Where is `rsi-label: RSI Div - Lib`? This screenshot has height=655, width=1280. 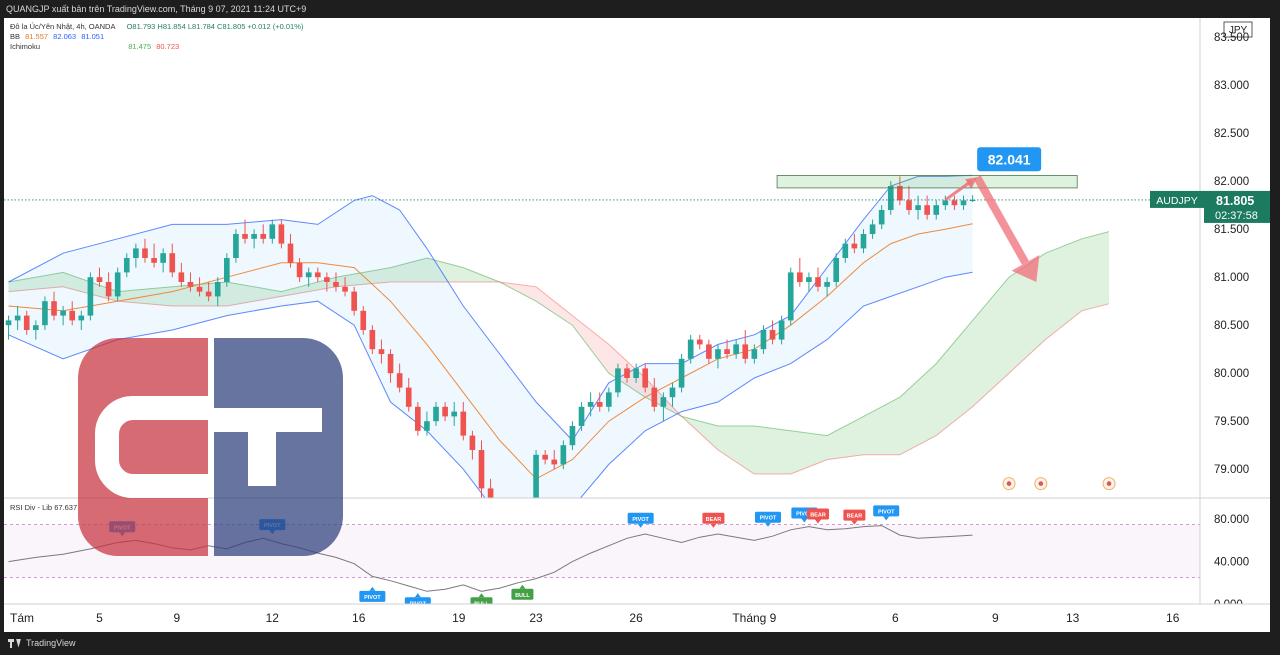 rsi-label: RSI Div - Lib is located at coordinates (31, 507).